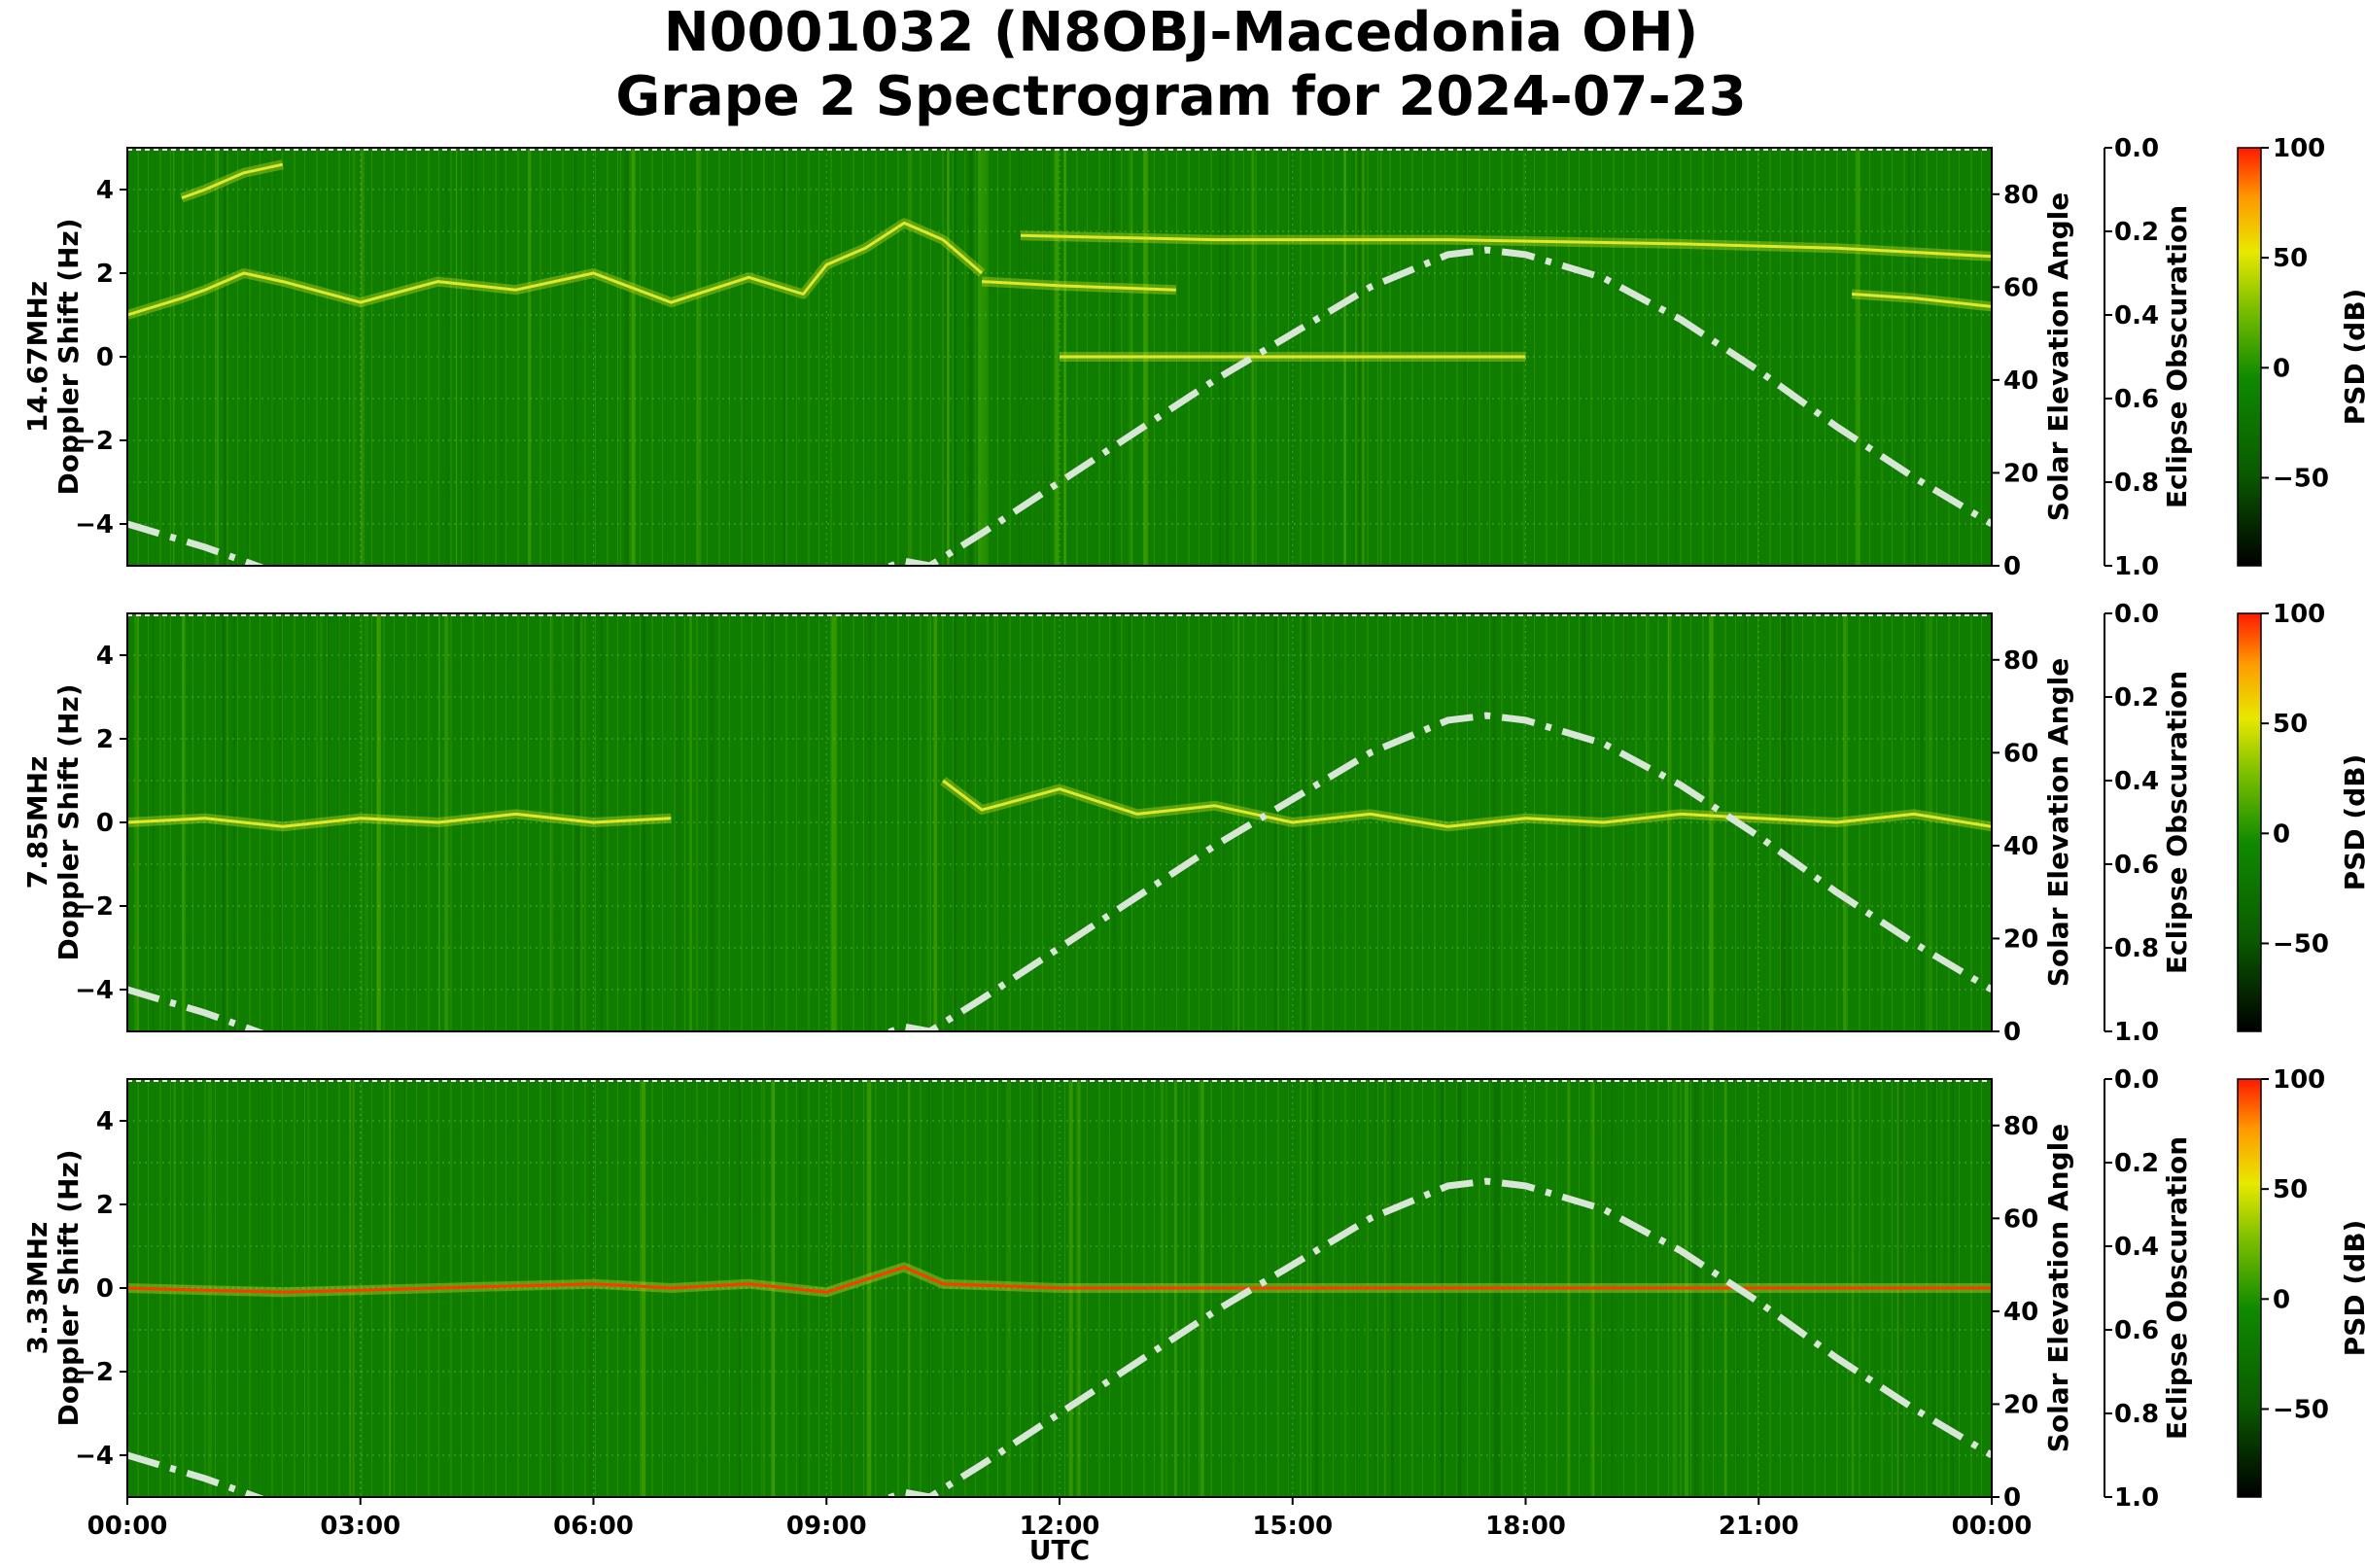 The width and height of the screenshot is (2365, 1568). What do you see at coordinates (1759, 1526) in the screenshot?
I see `x-tick-label: 21:00` at bounding box center [1759, 1526].